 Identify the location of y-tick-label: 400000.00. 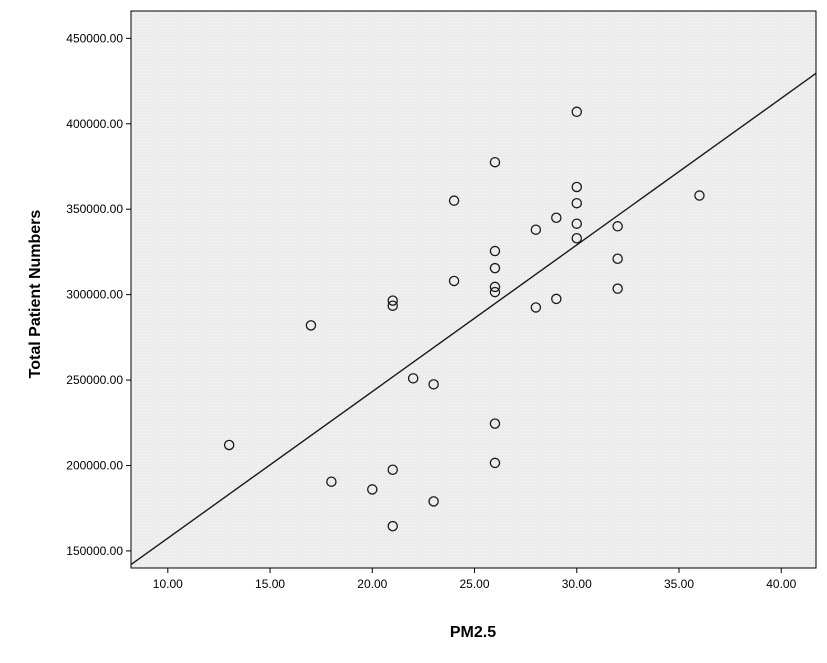
(94, 124).